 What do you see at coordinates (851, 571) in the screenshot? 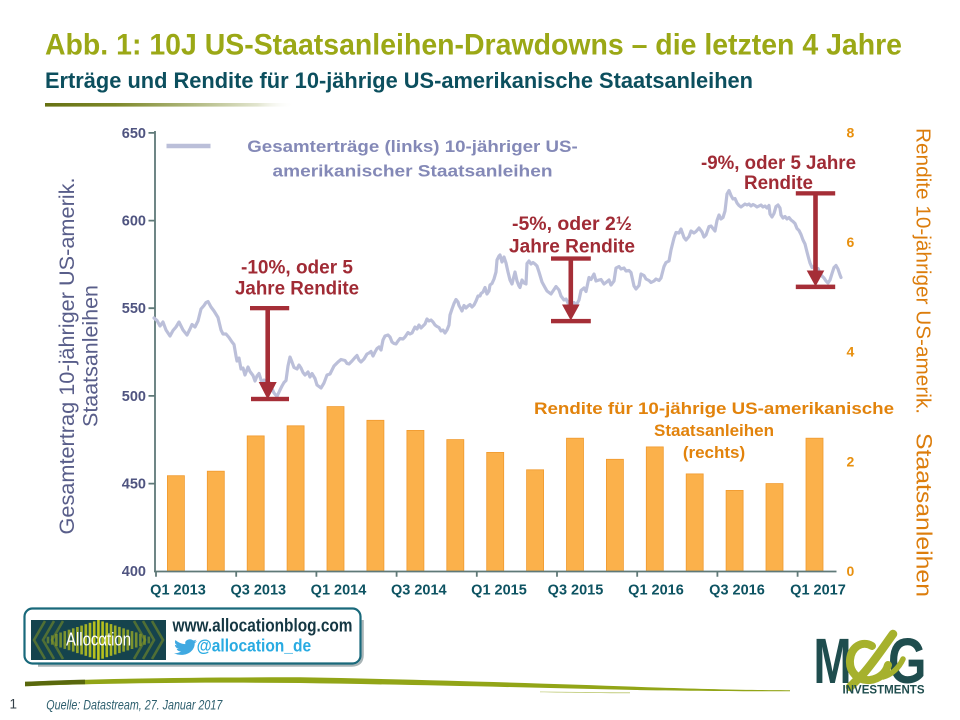
I see `svg-text: 0` at bounding box center [851, 571].